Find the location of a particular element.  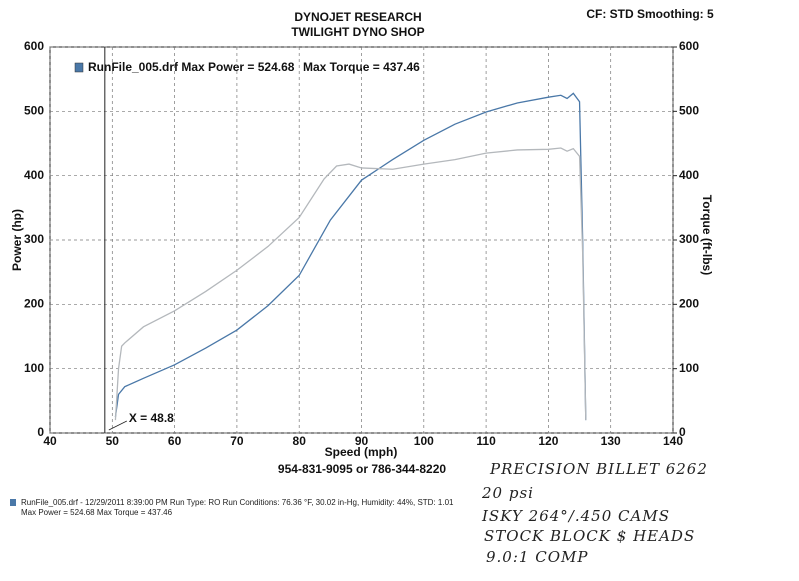

note: PRECISION BILLET 6262 is located at coordinates (598, 469).